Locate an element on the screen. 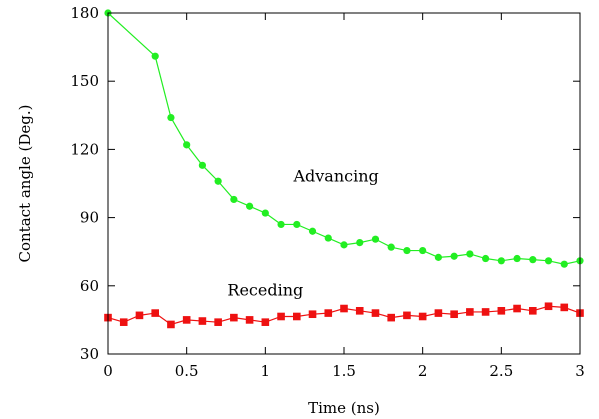  advancing-label: Advancing is located at coordinates (335, 176).